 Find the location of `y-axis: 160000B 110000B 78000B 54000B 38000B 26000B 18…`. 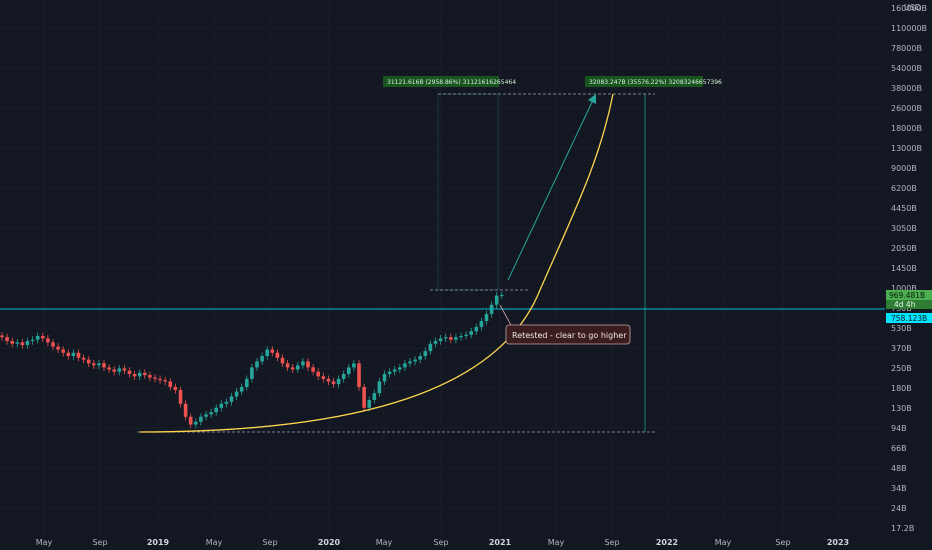

y-axis: 160000B 110000B 78000B 54000B 38000B 26000B 18… is located at coordinates (909, 268).